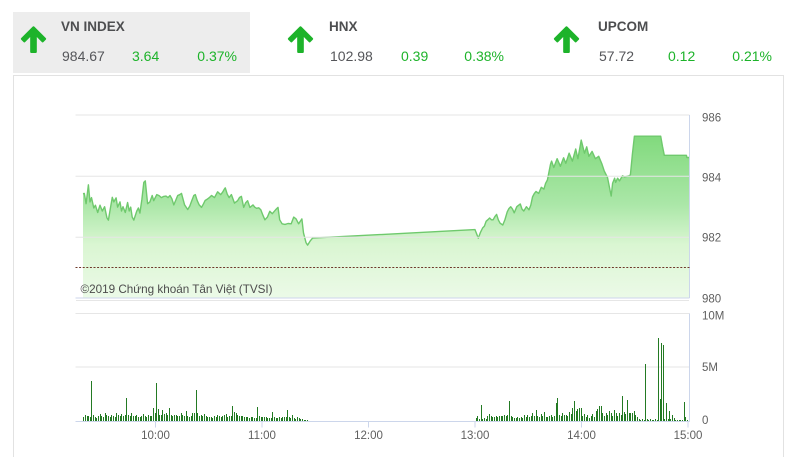 This screenshot has height=457, width=800. What do you see at coordinates (688, 436) in the screenshot?
I see `svg-text: 15:00` at bounding box center [688, 436].